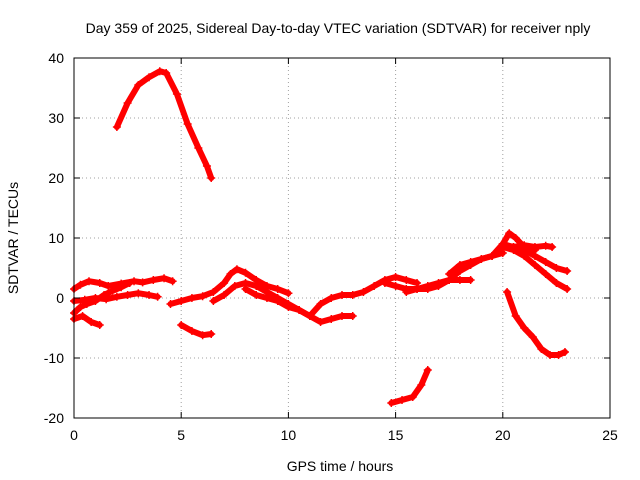  I want to click on series-s8, so click(102, 298).